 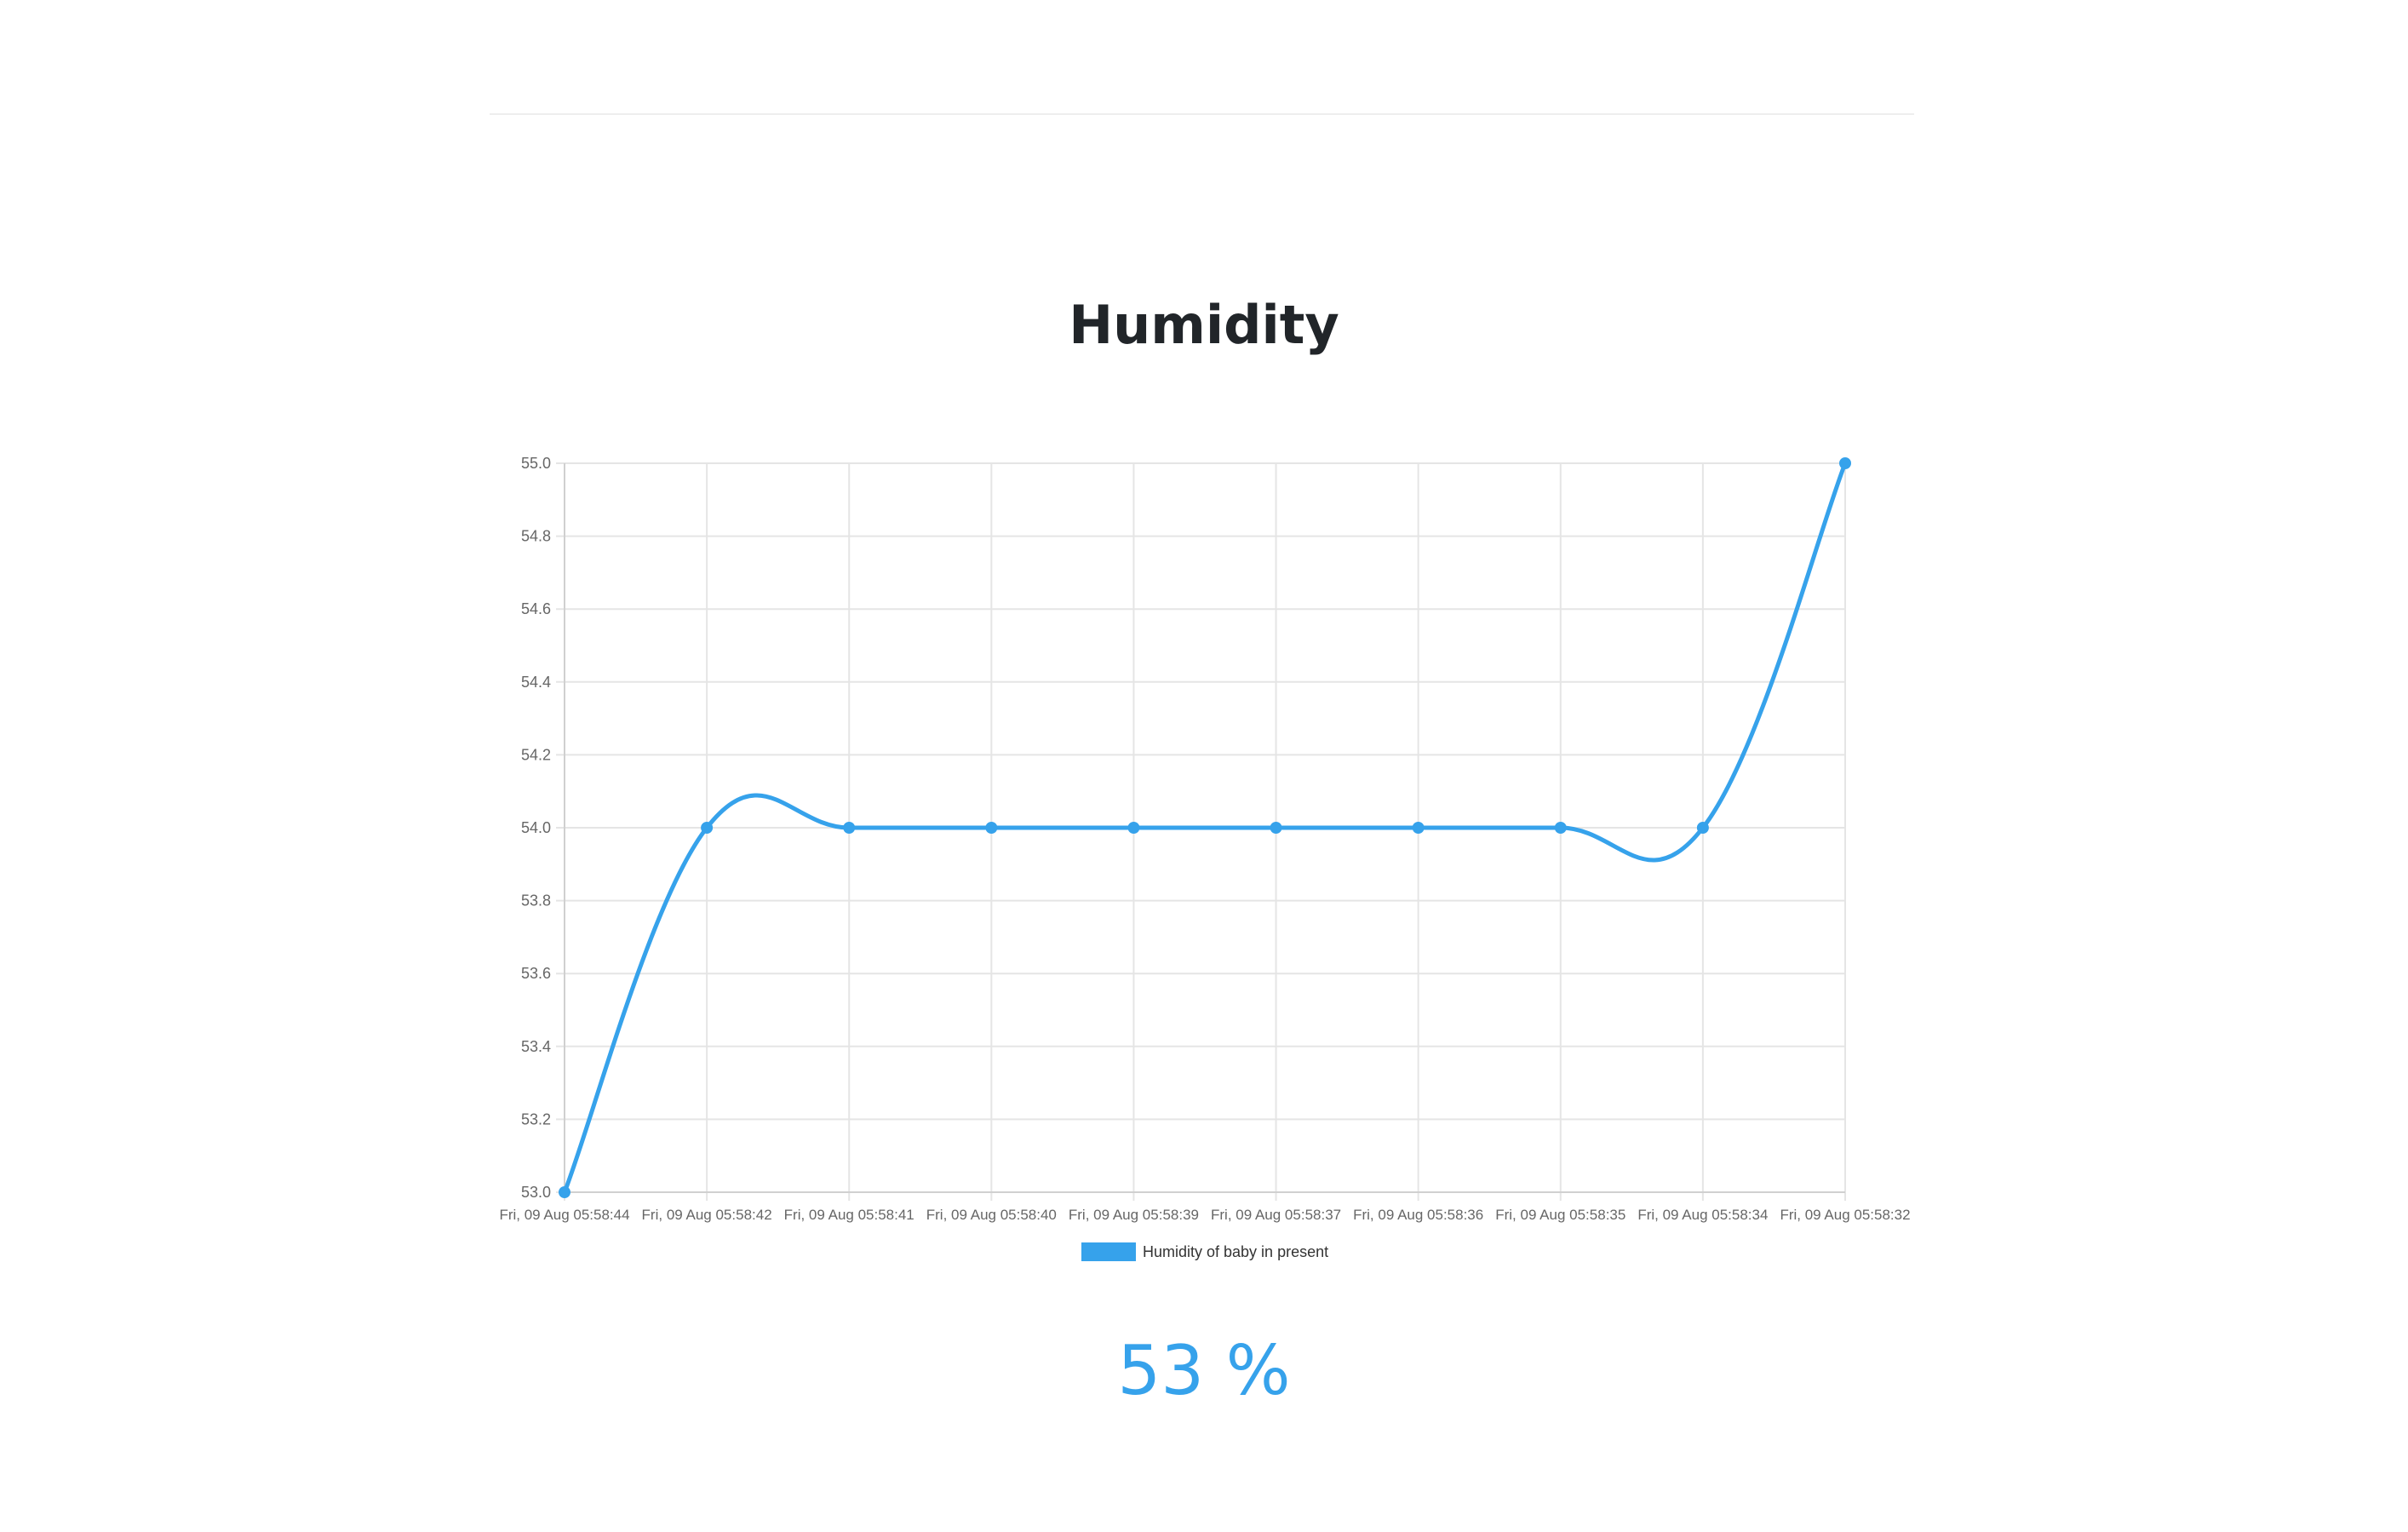 What do you see at coordinates (1560, 1215) in the screenshot?
I see `x-tick-label: Fri, 09 Aug 05:58:35` at bounding box center [1560, 1215].